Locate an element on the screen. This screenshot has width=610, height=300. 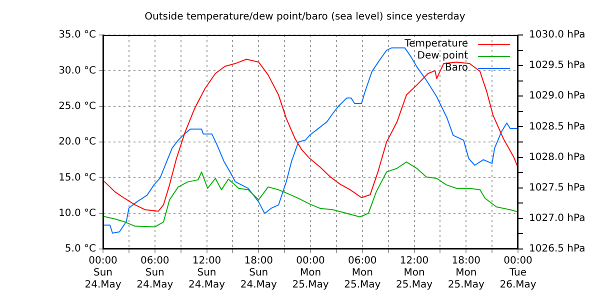
y2-tick-label: 1027.0 hPa is located at coordinates (557, 218).